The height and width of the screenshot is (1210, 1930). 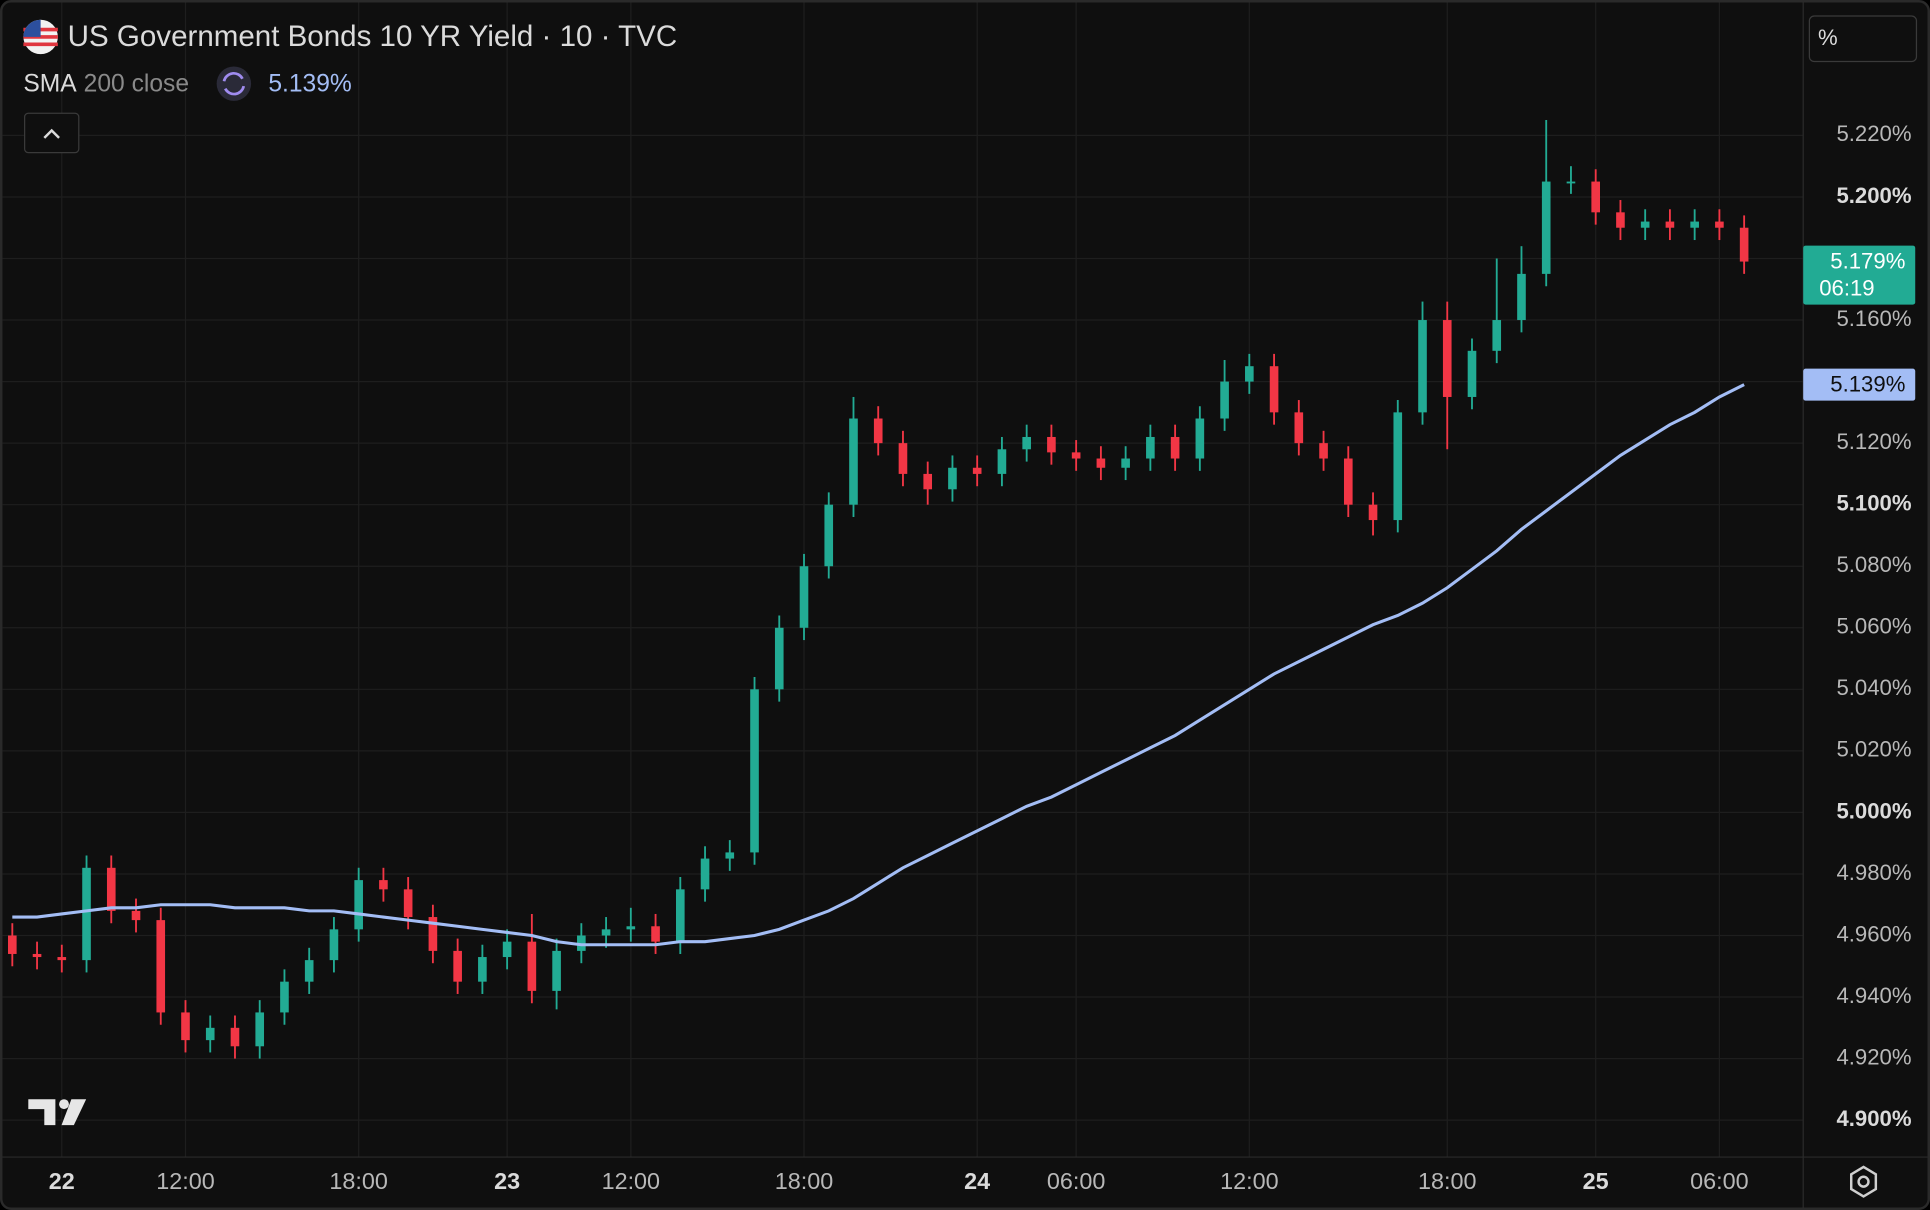 What do you see at coordinates (57, 1112) in the screenshot?
I see `tradingview-logo` at bounding box center [57, 1112].